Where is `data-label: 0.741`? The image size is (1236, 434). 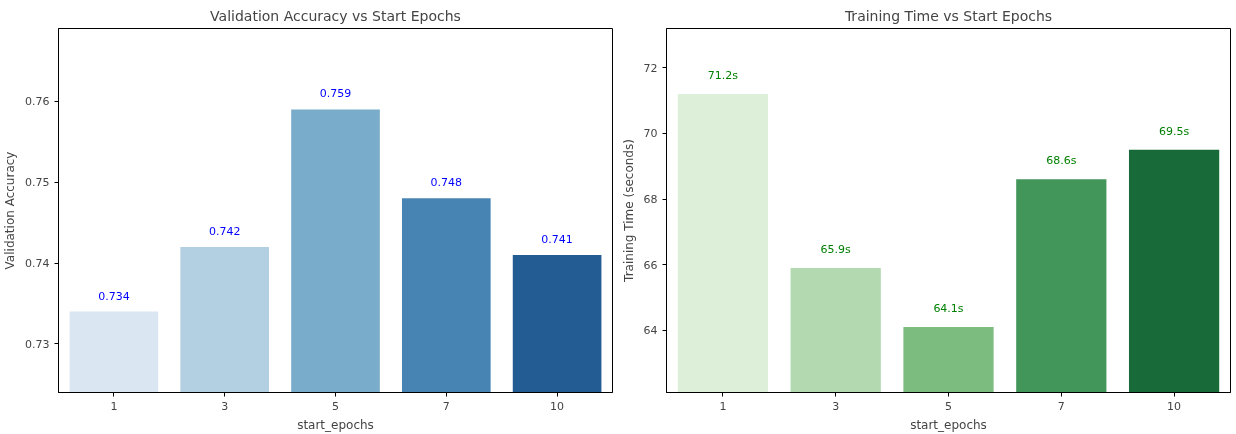 data-label: 0.741 is located at coordinates (557, 239).